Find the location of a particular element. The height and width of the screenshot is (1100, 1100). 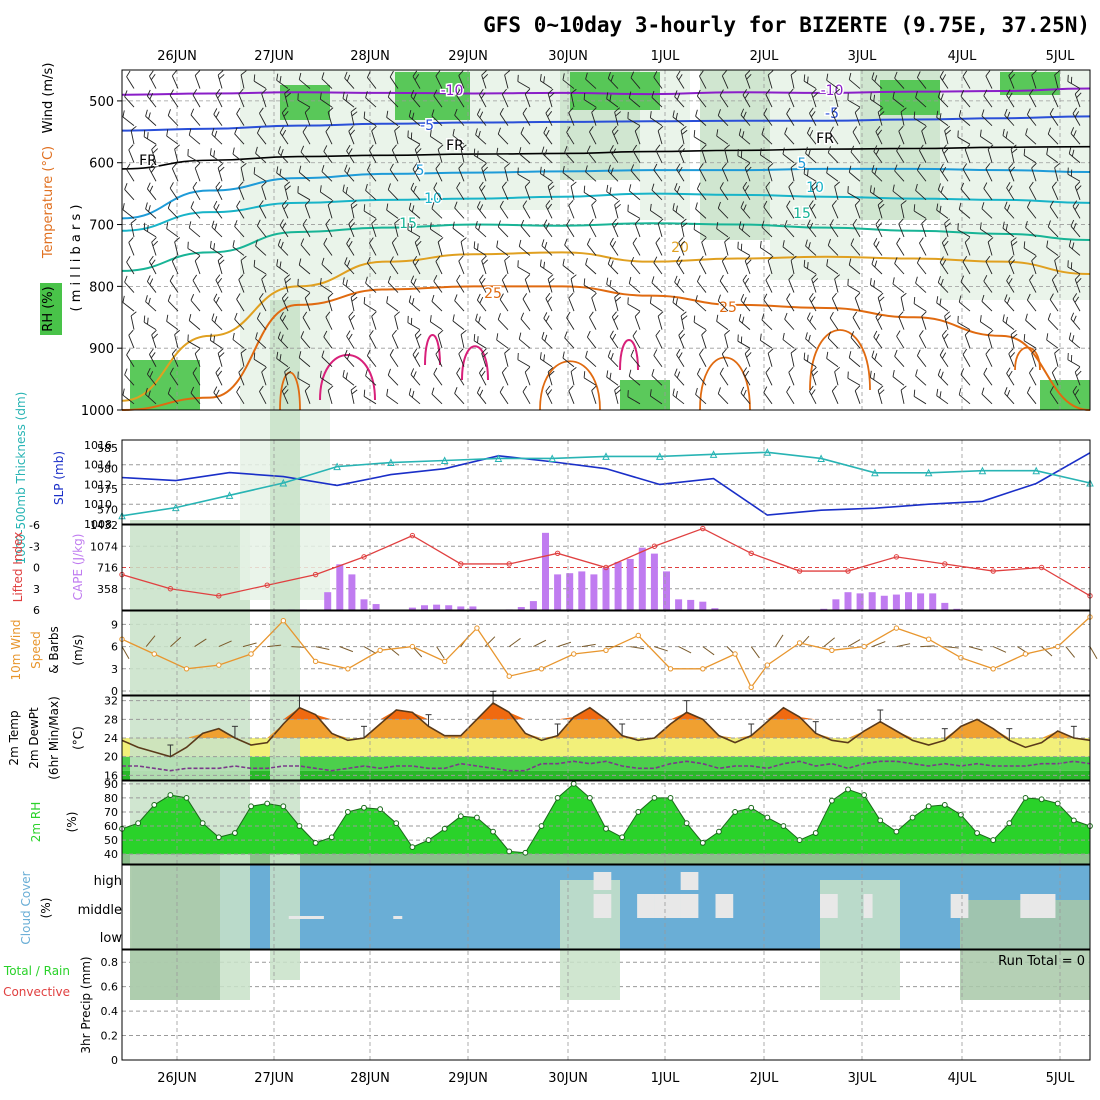

rh-green-shading is located at coordinates (645, 395).